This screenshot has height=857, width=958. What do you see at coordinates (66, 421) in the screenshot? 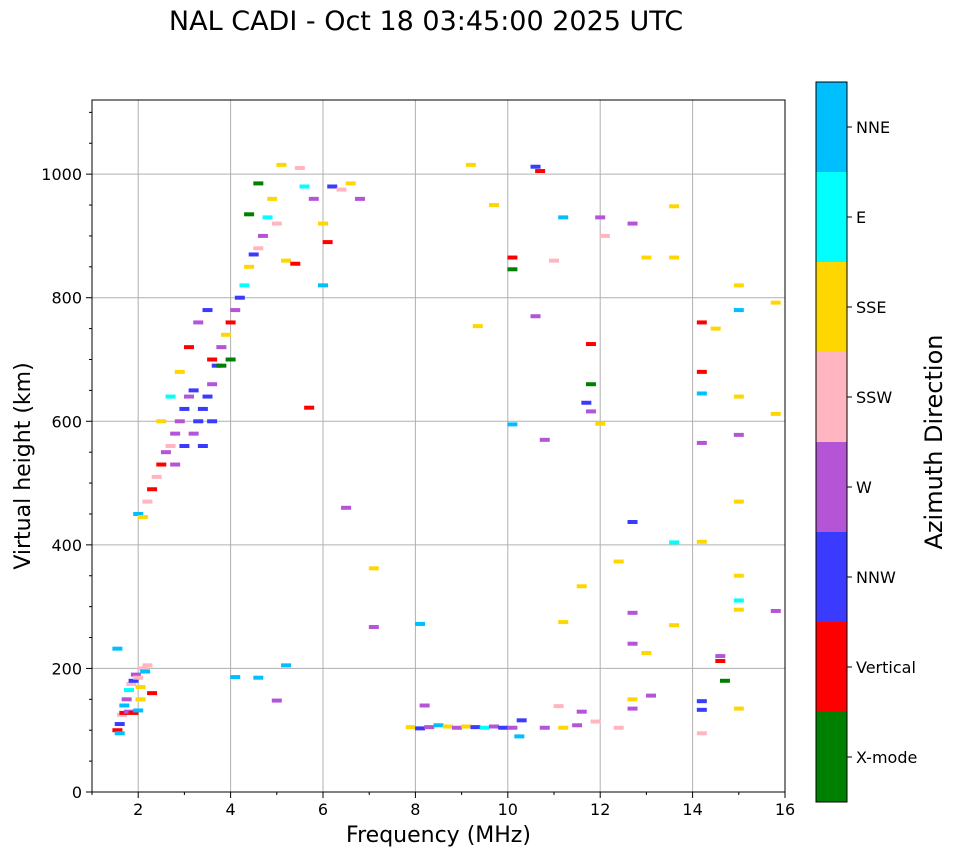
I see `y-tick-label: 600` at bounding box center [66, 421].